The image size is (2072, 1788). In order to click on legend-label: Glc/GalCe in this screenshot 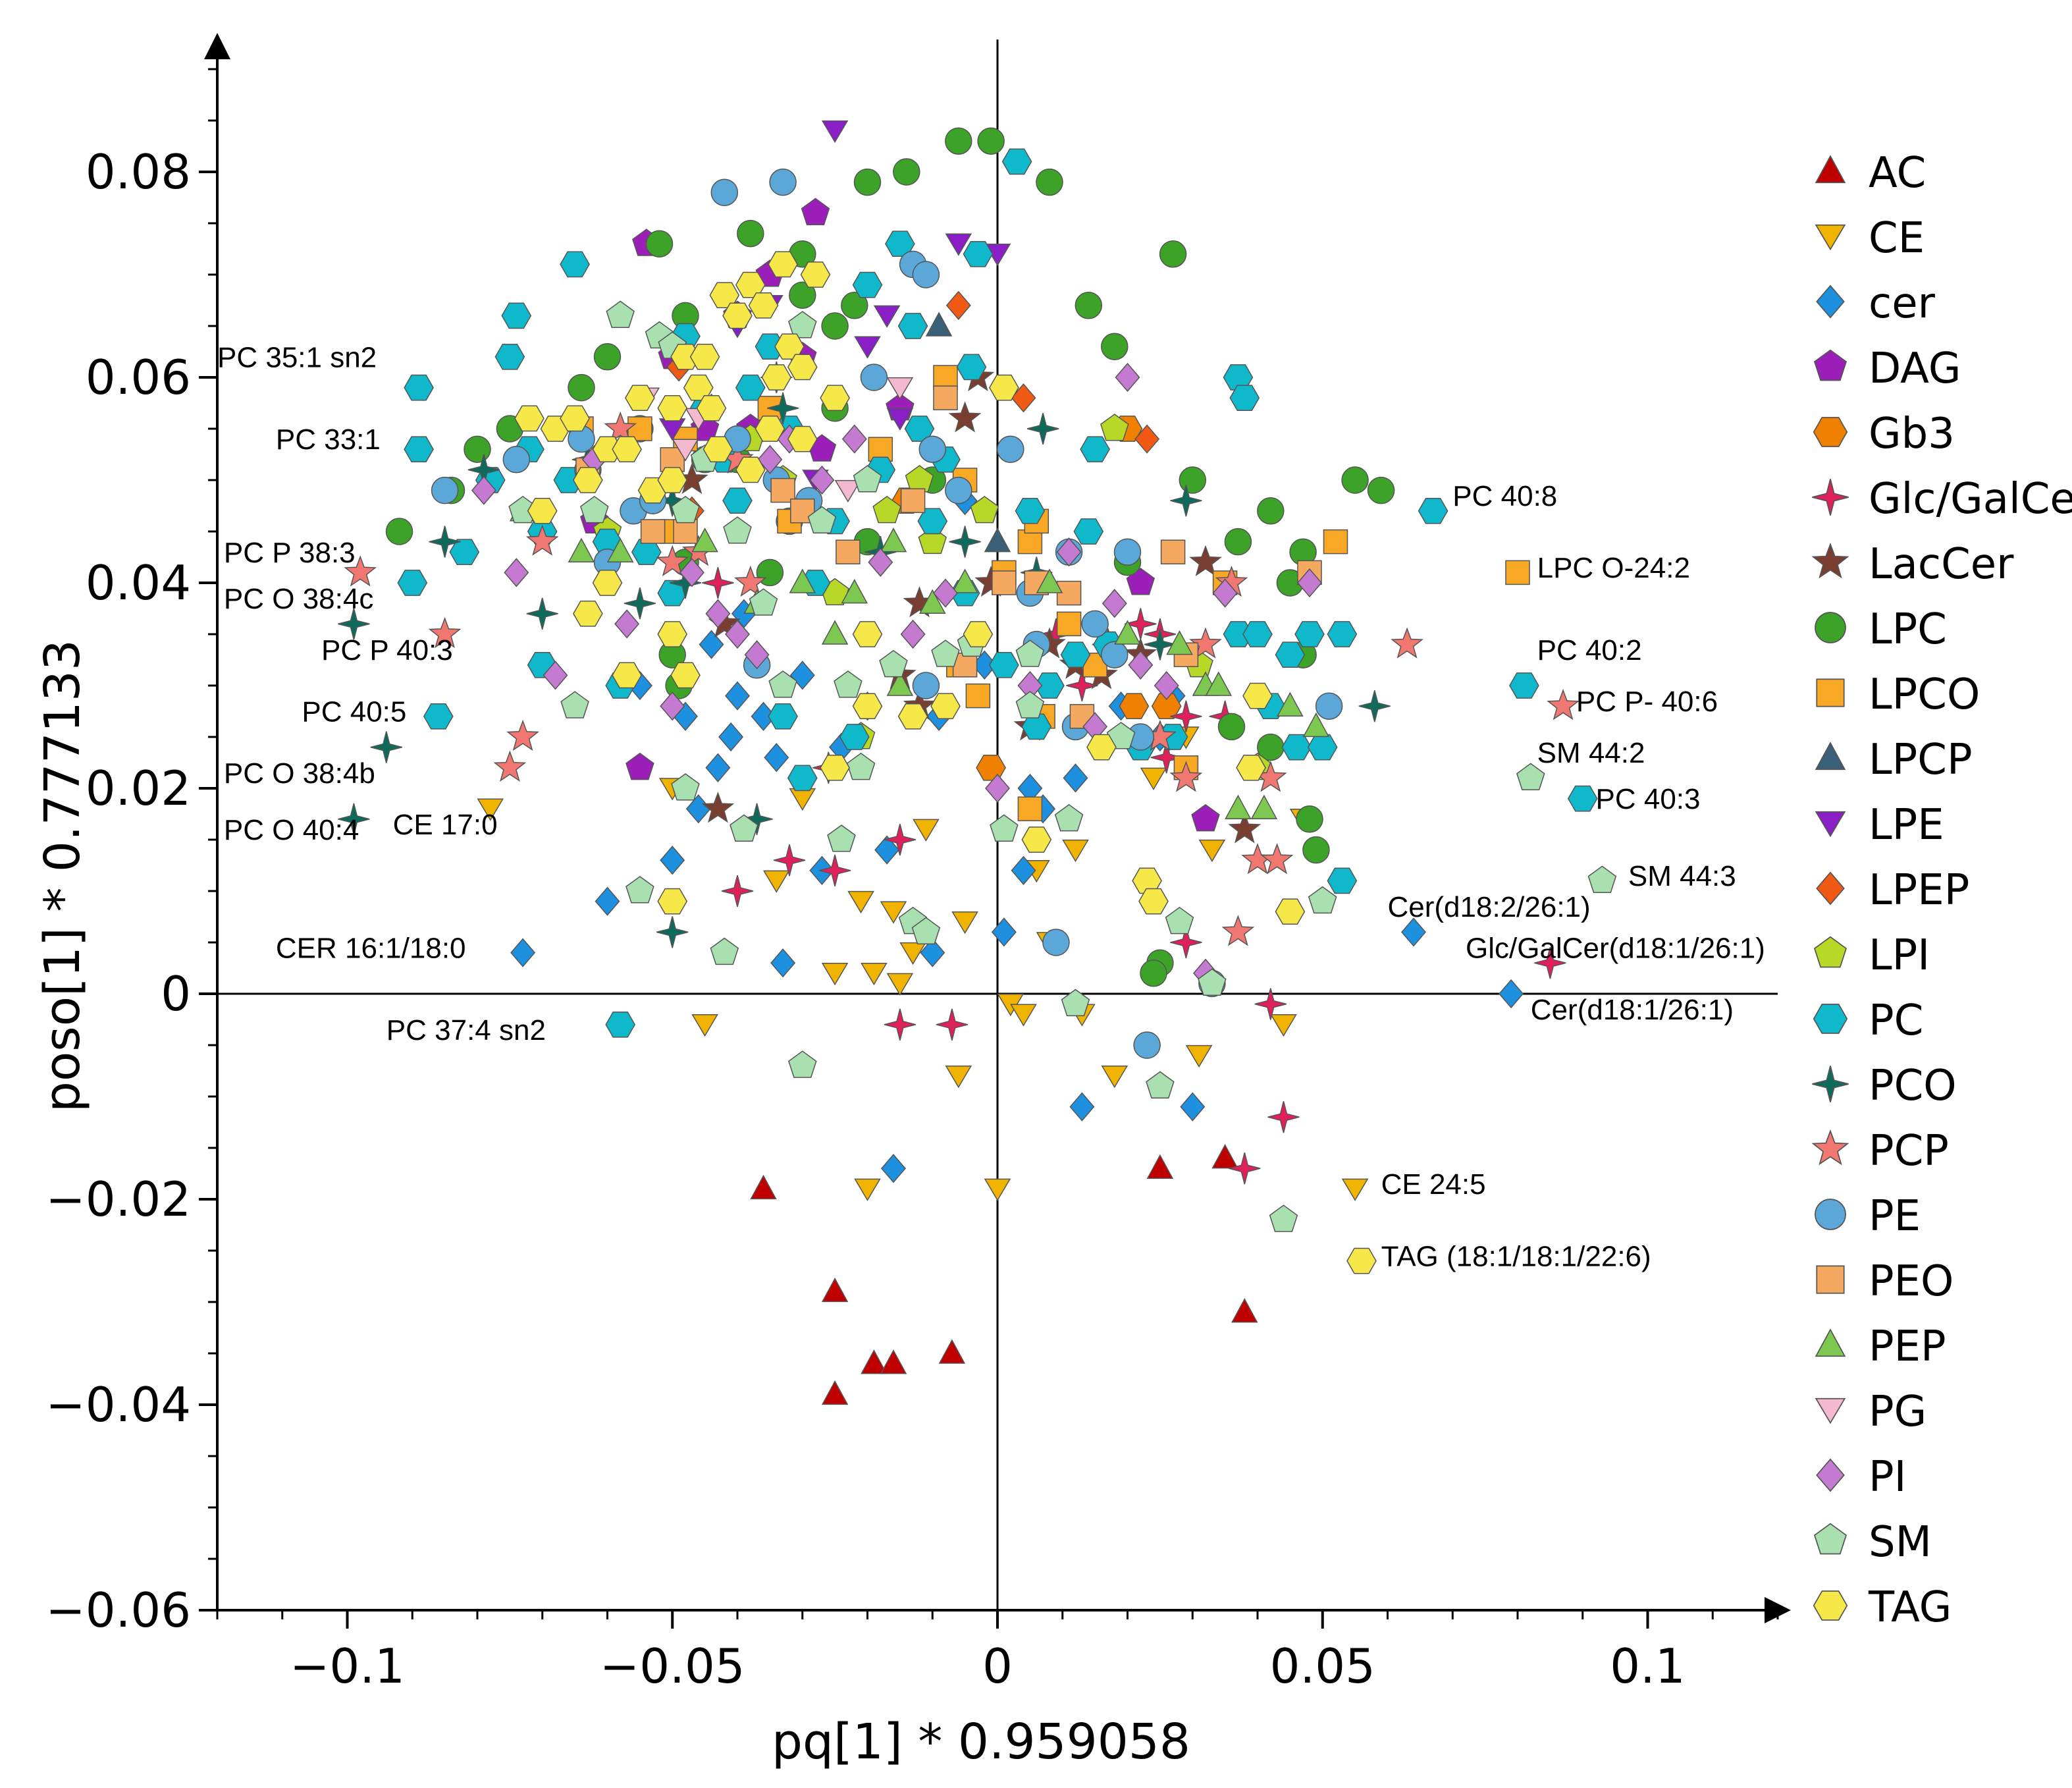, I will do `click(1970, 500)`.